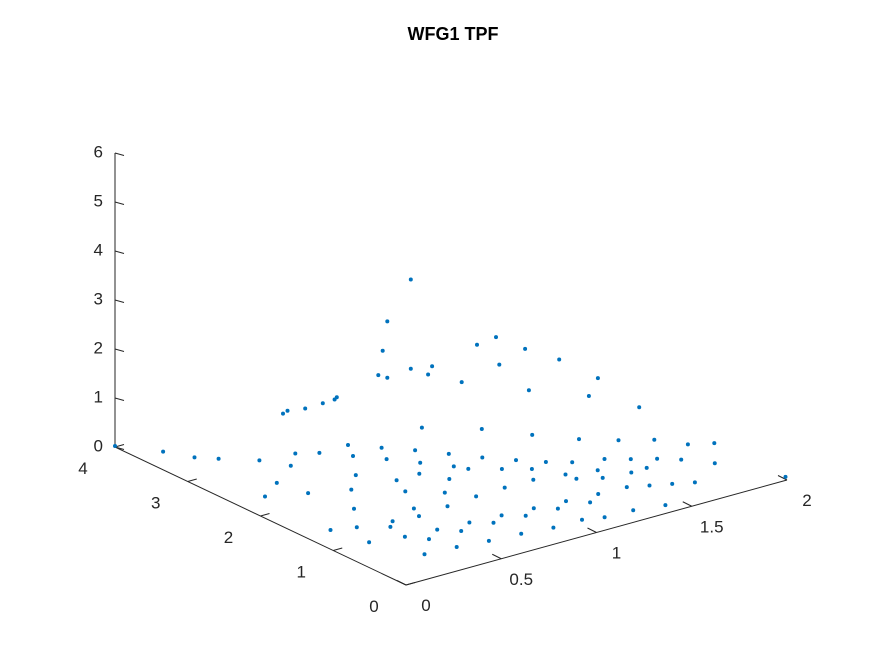  Describe the element at coordinates (98, 151) in the screenshot. I see `z-tick-label: 6` at that location.